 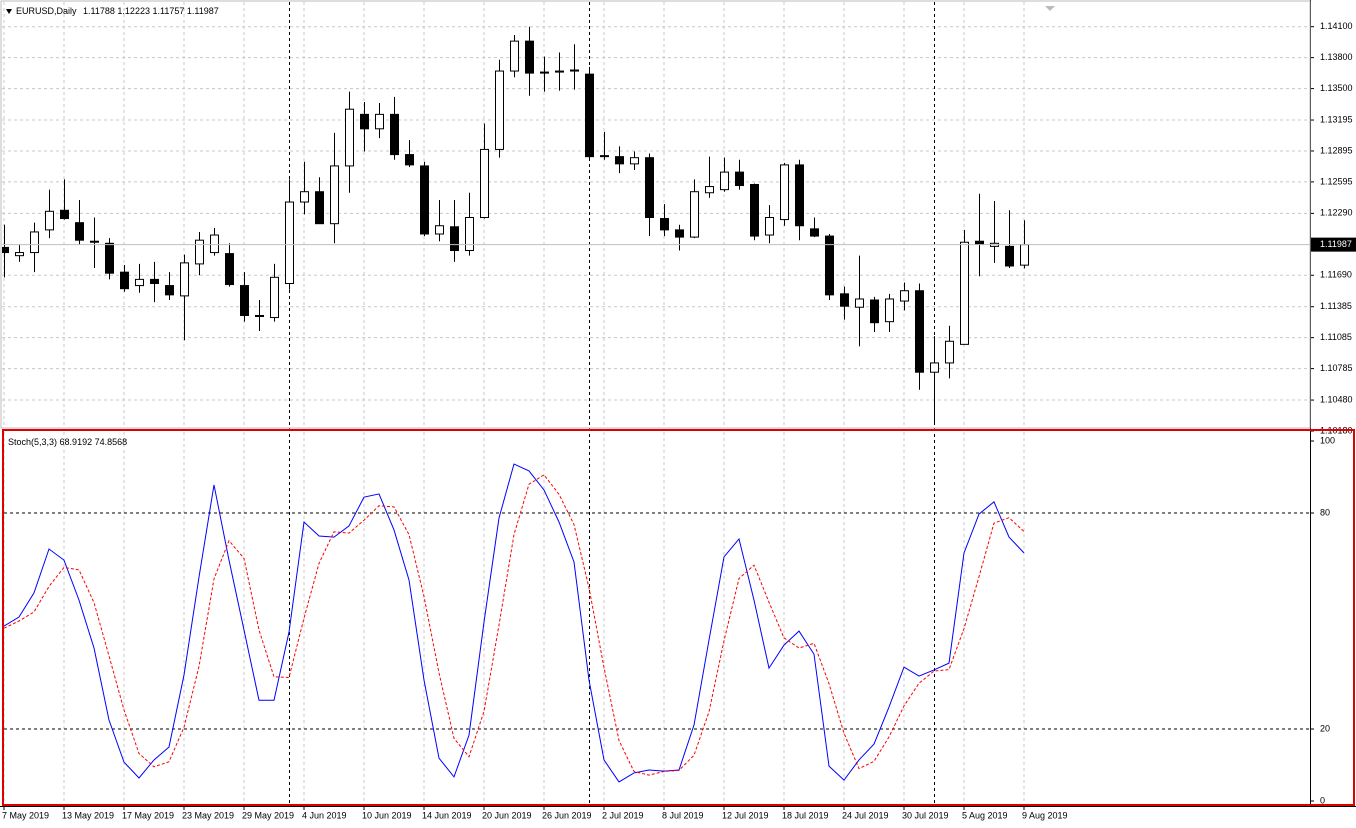 What do you see at coordinates (1336, 88) in the screenshot?
I see `y-tick-label: 1.13500` at bounding box center [1336, 88].